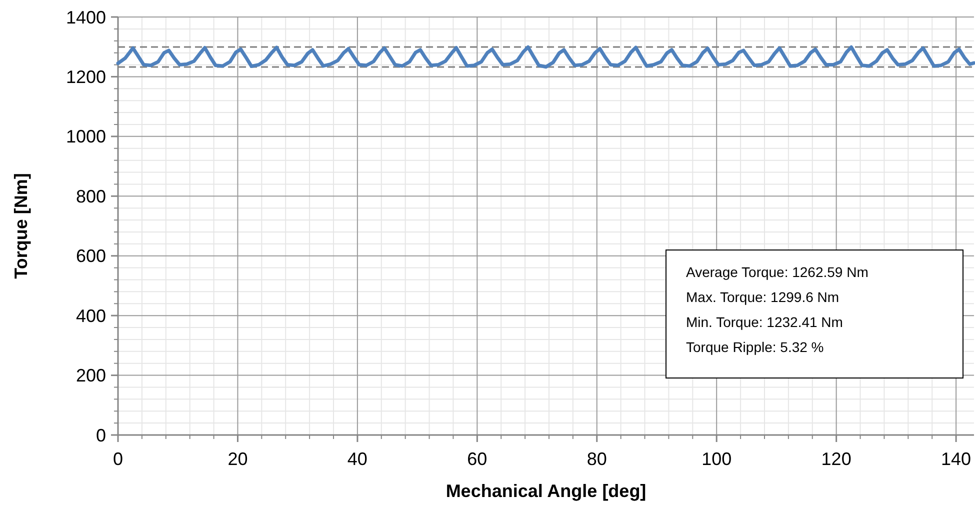 The height and width of the screenshot is (519, 975). What do you see at coordinates (101, 435) in the screenshot?
I see `y-tick-label: 0` at bounding box center [101, 435].